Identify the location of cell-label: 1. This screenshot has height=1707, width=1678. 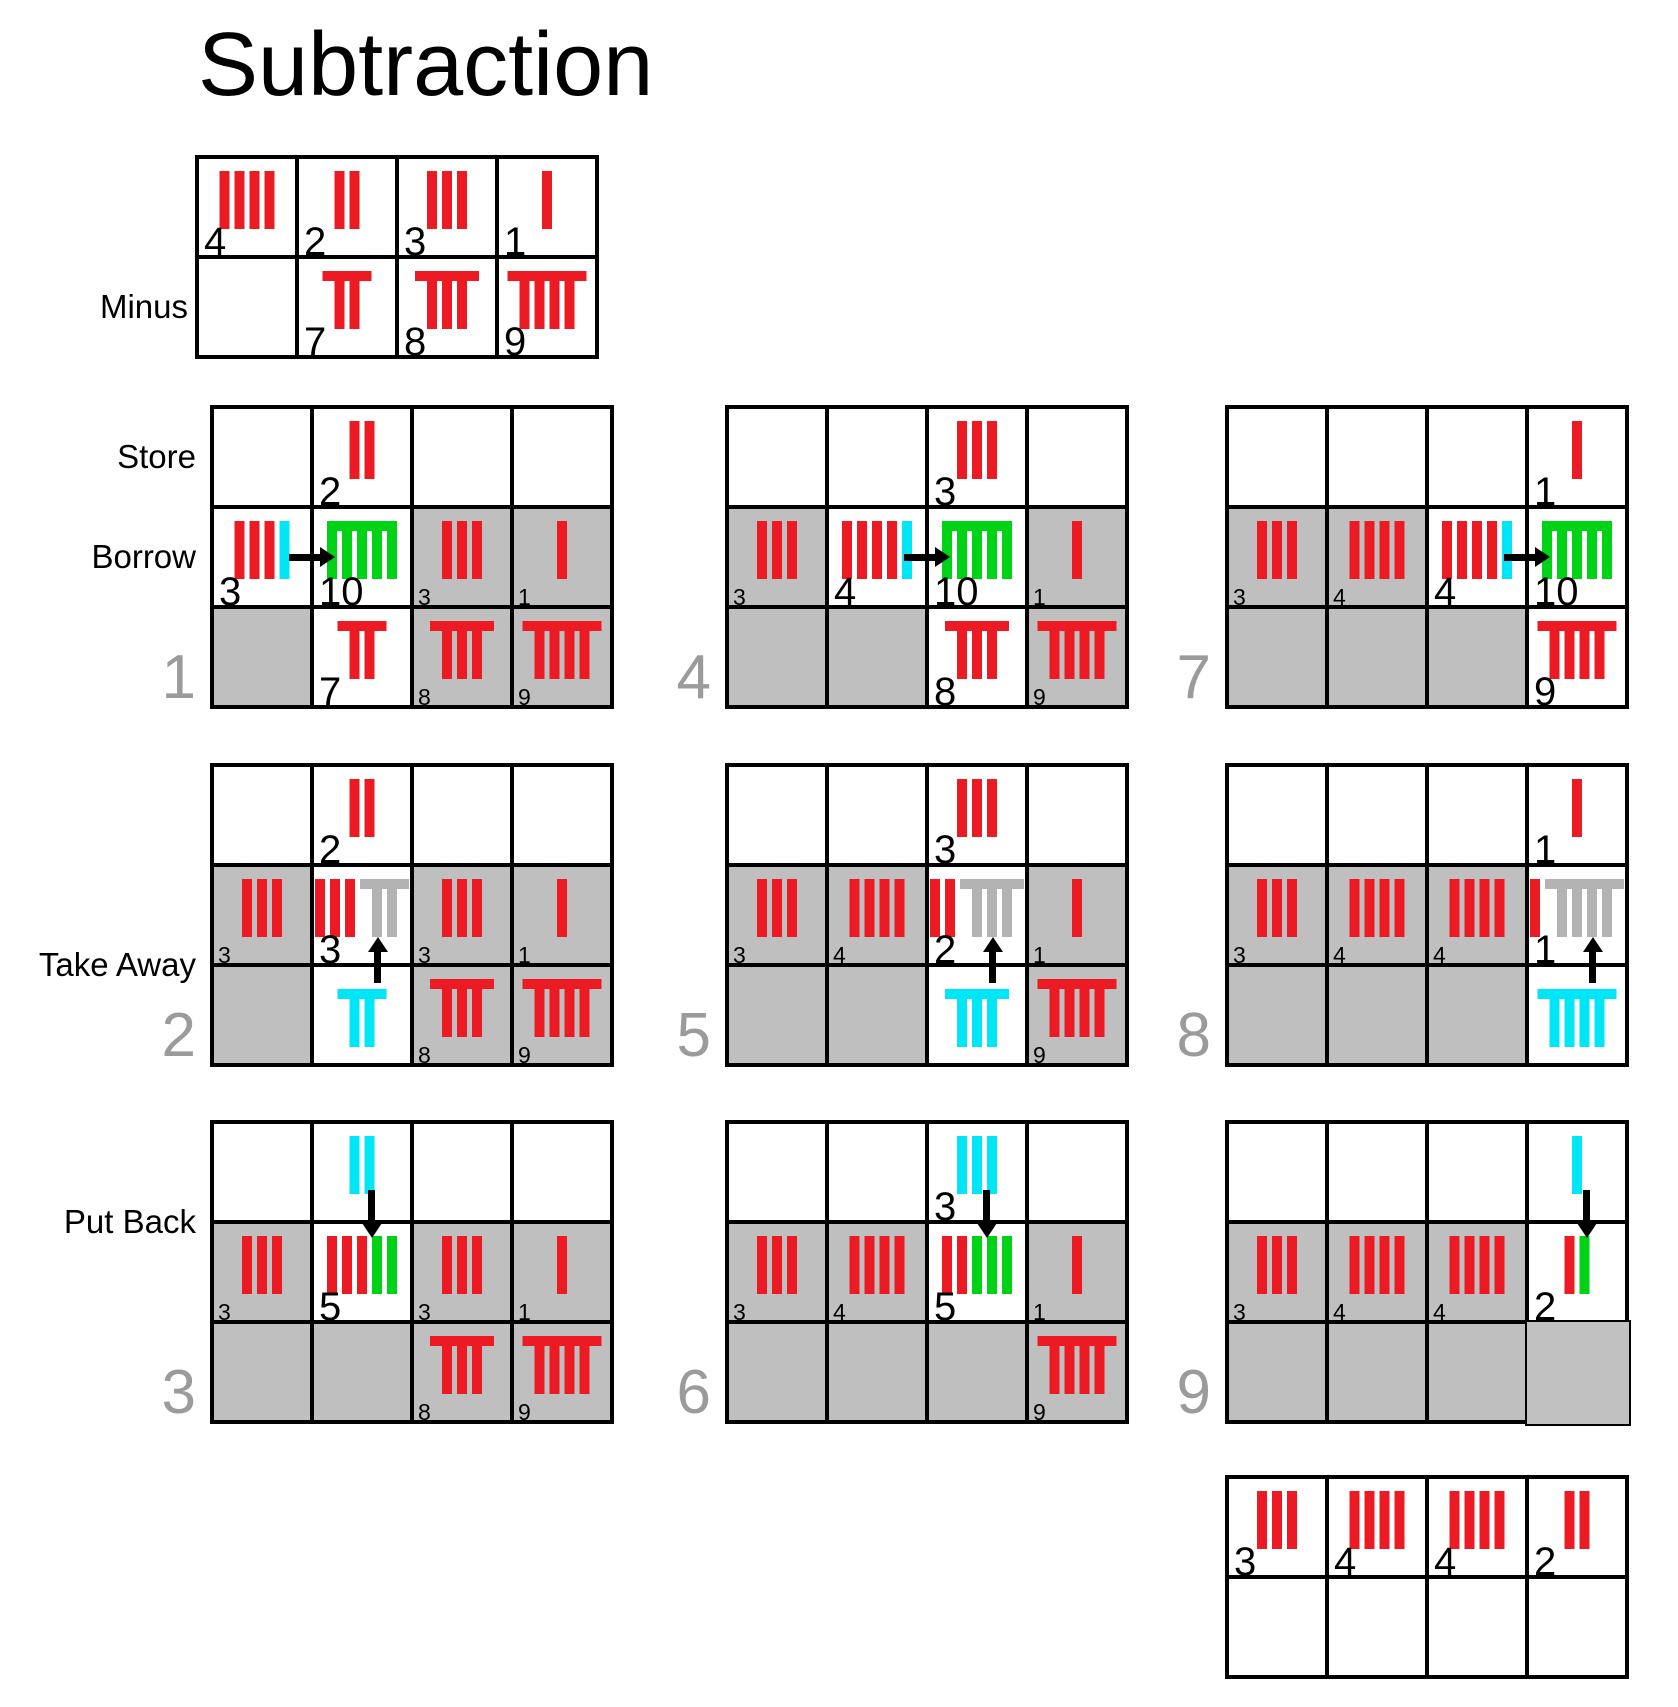
(524, 597).